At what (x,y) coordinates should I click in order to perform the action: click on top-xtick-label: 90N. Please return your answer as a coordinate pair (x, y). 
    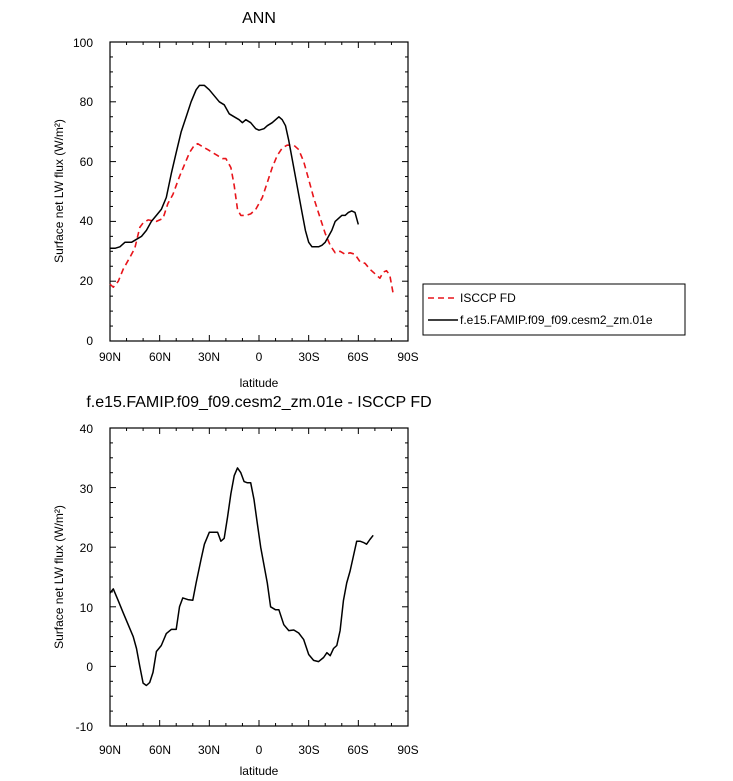
    Looking at the image, I should click on (110, 357).